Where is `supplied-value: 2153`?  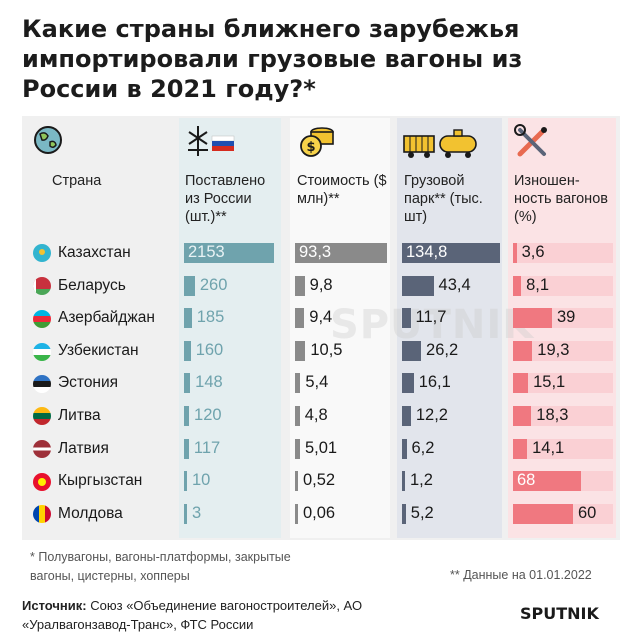 supplied-value: 2153 is located at coordinates (206, 252).